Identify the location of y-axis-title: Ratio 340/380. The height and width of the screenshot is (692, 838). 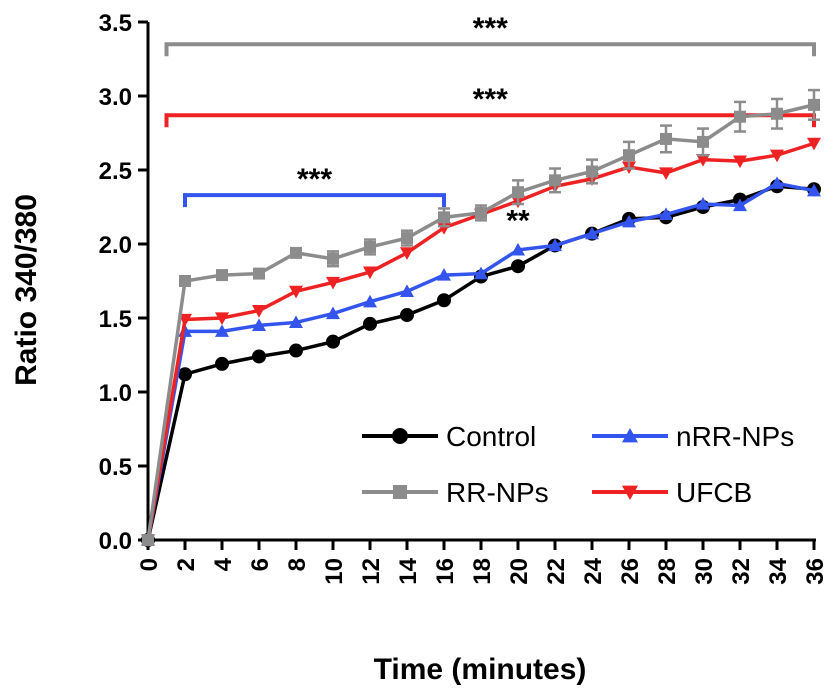
(26, 290).